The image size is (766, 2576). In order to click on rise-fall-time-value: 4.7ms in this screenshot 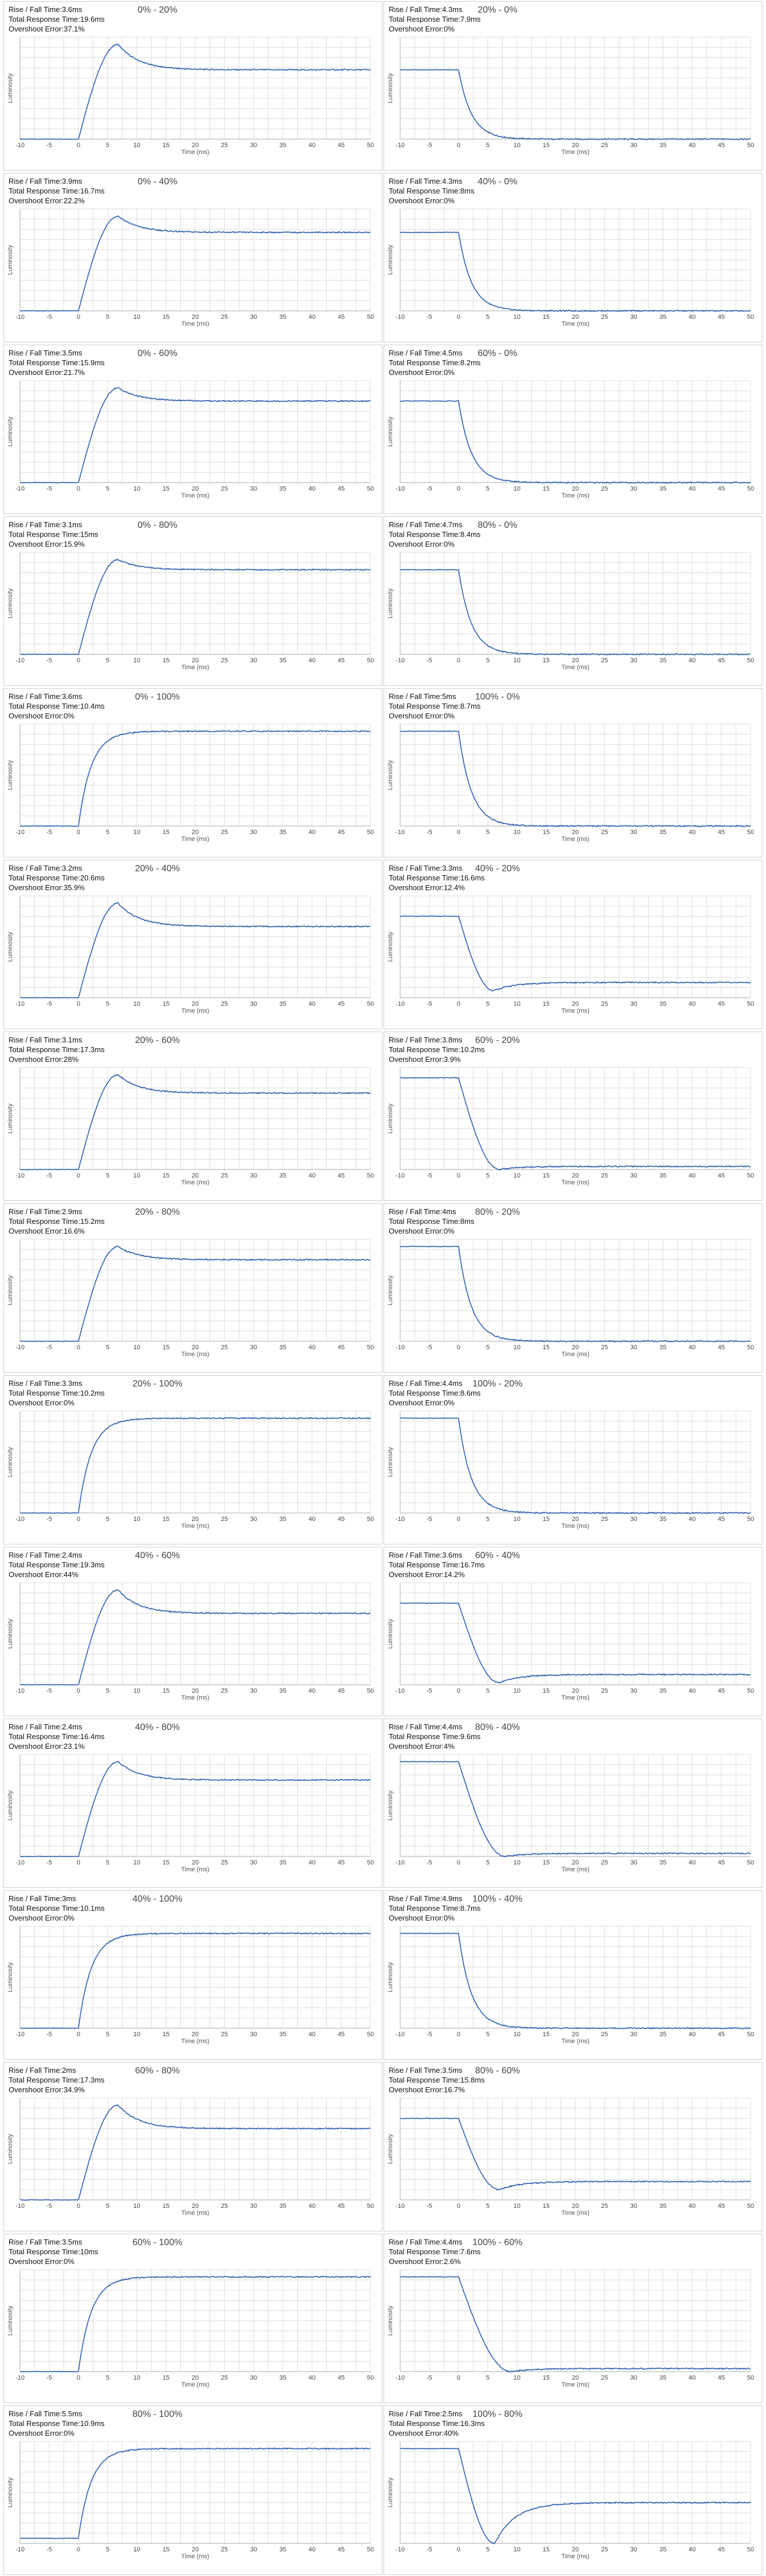, I will do `click(453, 524)`.